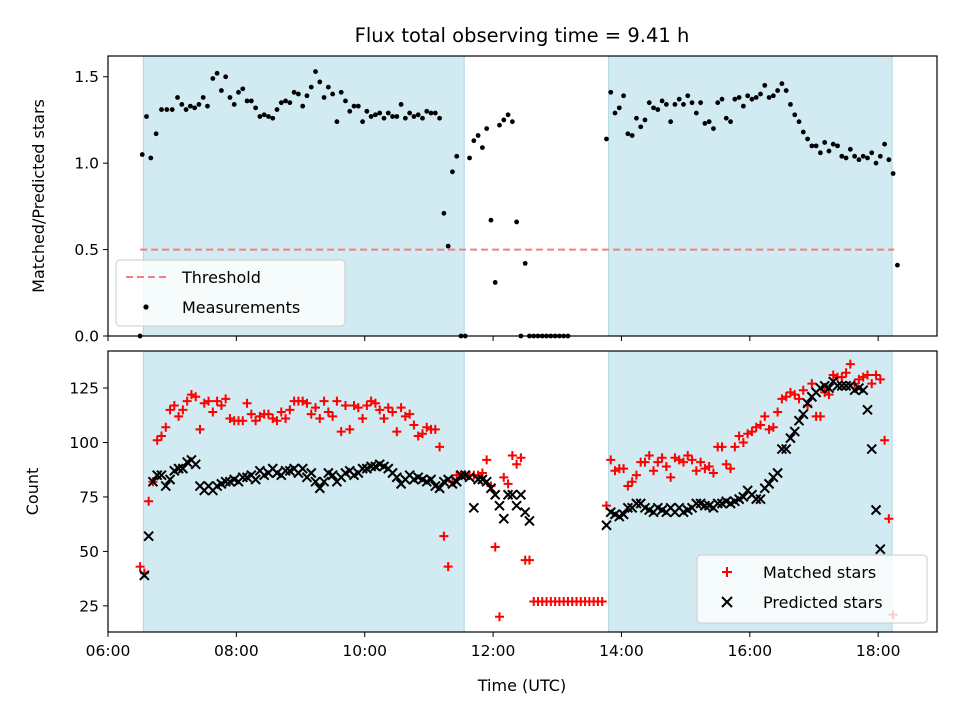 This screenshot has width=960, height=720. Describe the element at coordinates (84, 443) in the screenshot. I see `y-tick-label: 100` at that location.